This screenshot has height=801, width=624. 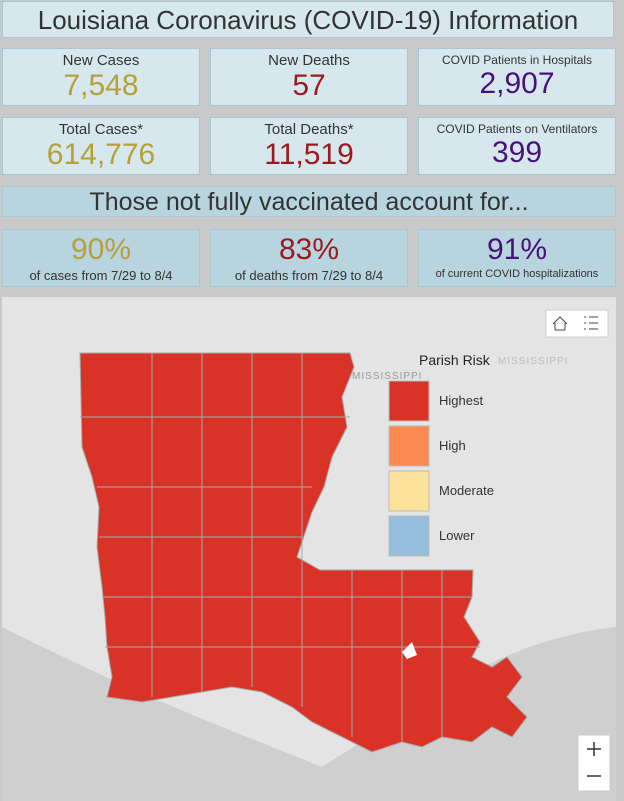 What do you see at coordinates (591, 323) in the screenshot?
I see `legend-button` at bounding box center [591, 323].